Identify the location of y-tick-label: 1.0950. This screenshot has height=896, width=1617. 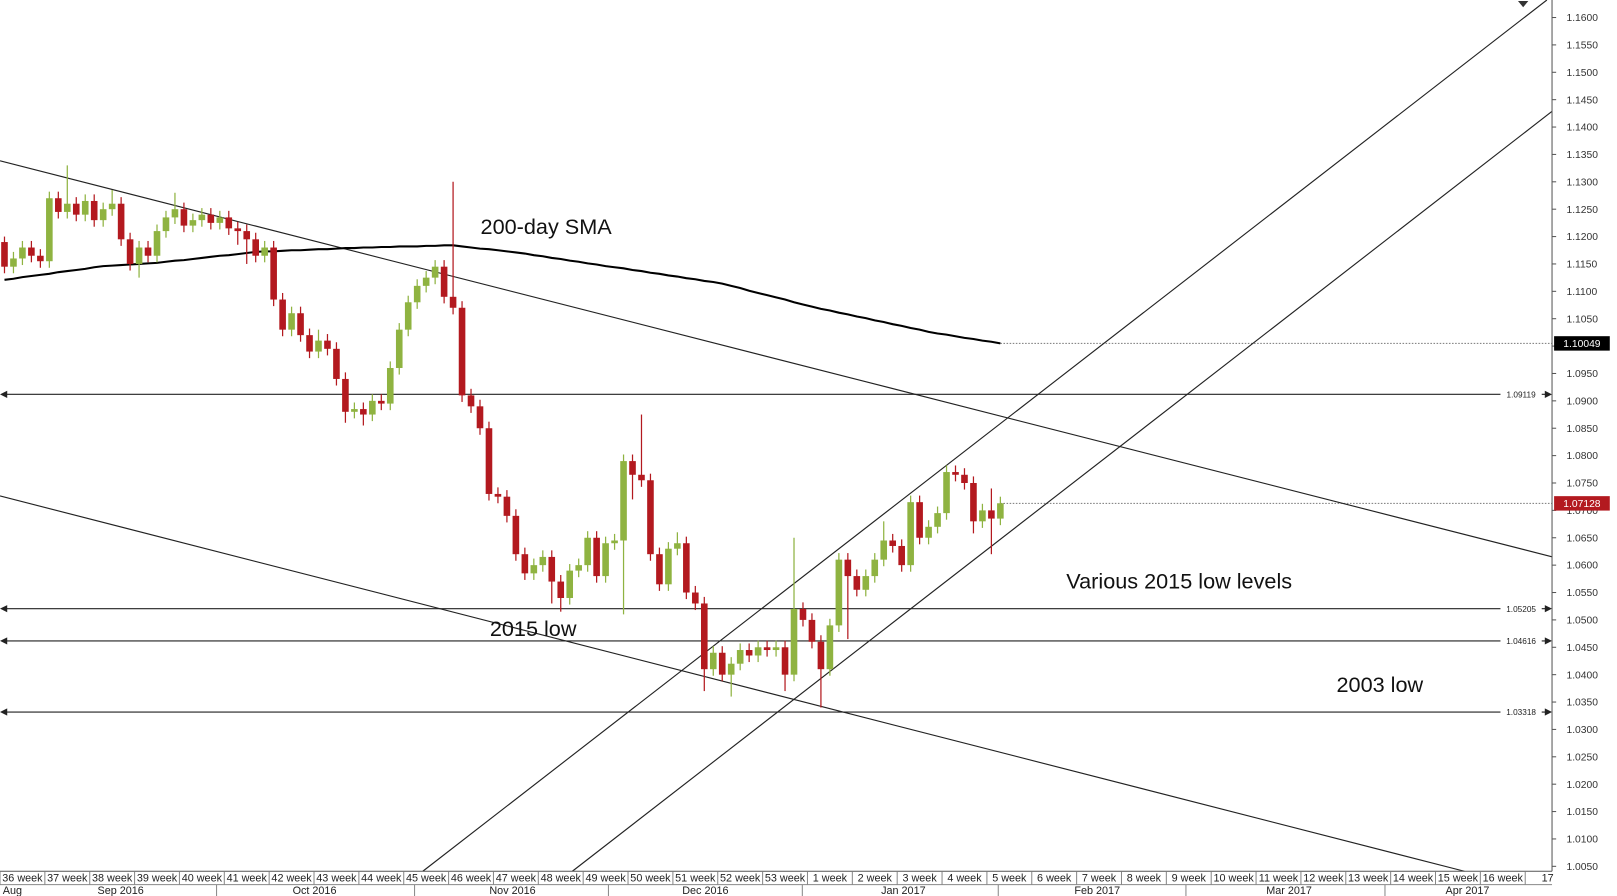
(1582, 374).